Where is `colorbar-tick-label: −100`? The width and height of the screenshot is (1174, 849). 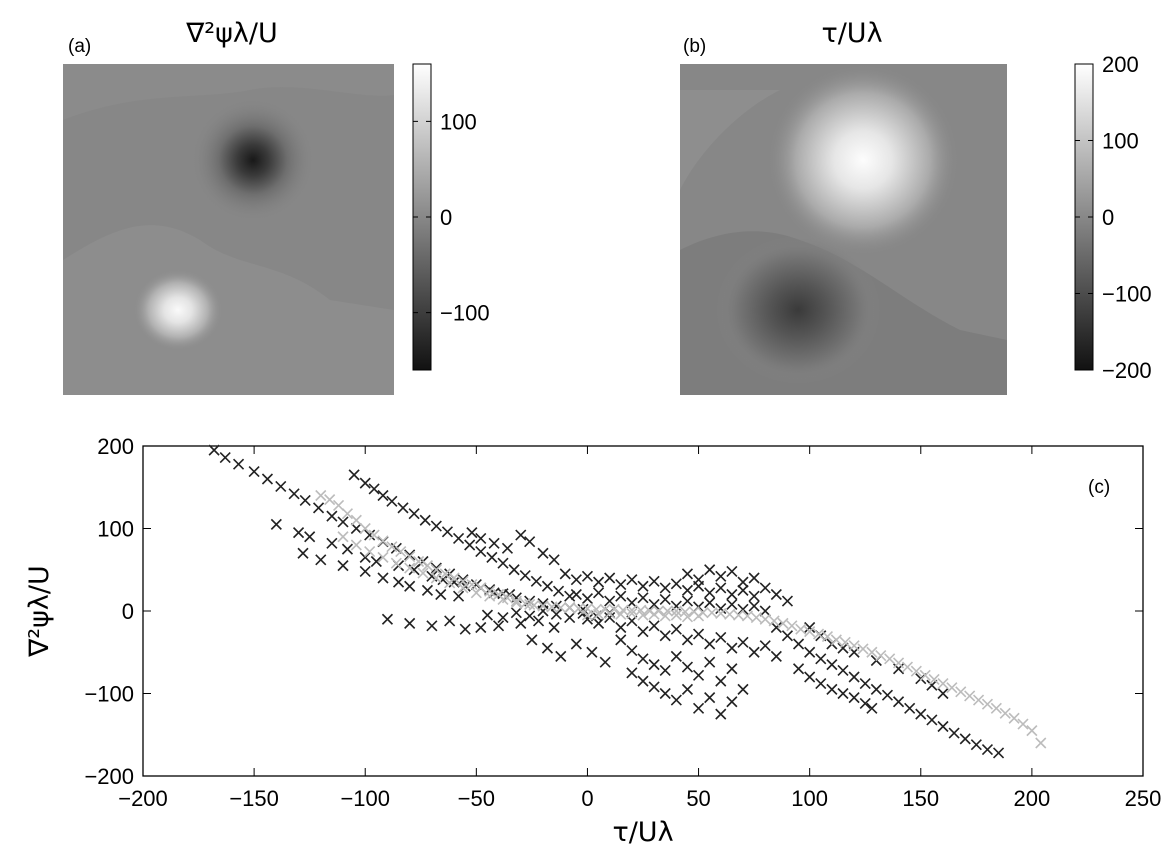
colorbar-tick-label: −100 is located at coordinates (465, 313).